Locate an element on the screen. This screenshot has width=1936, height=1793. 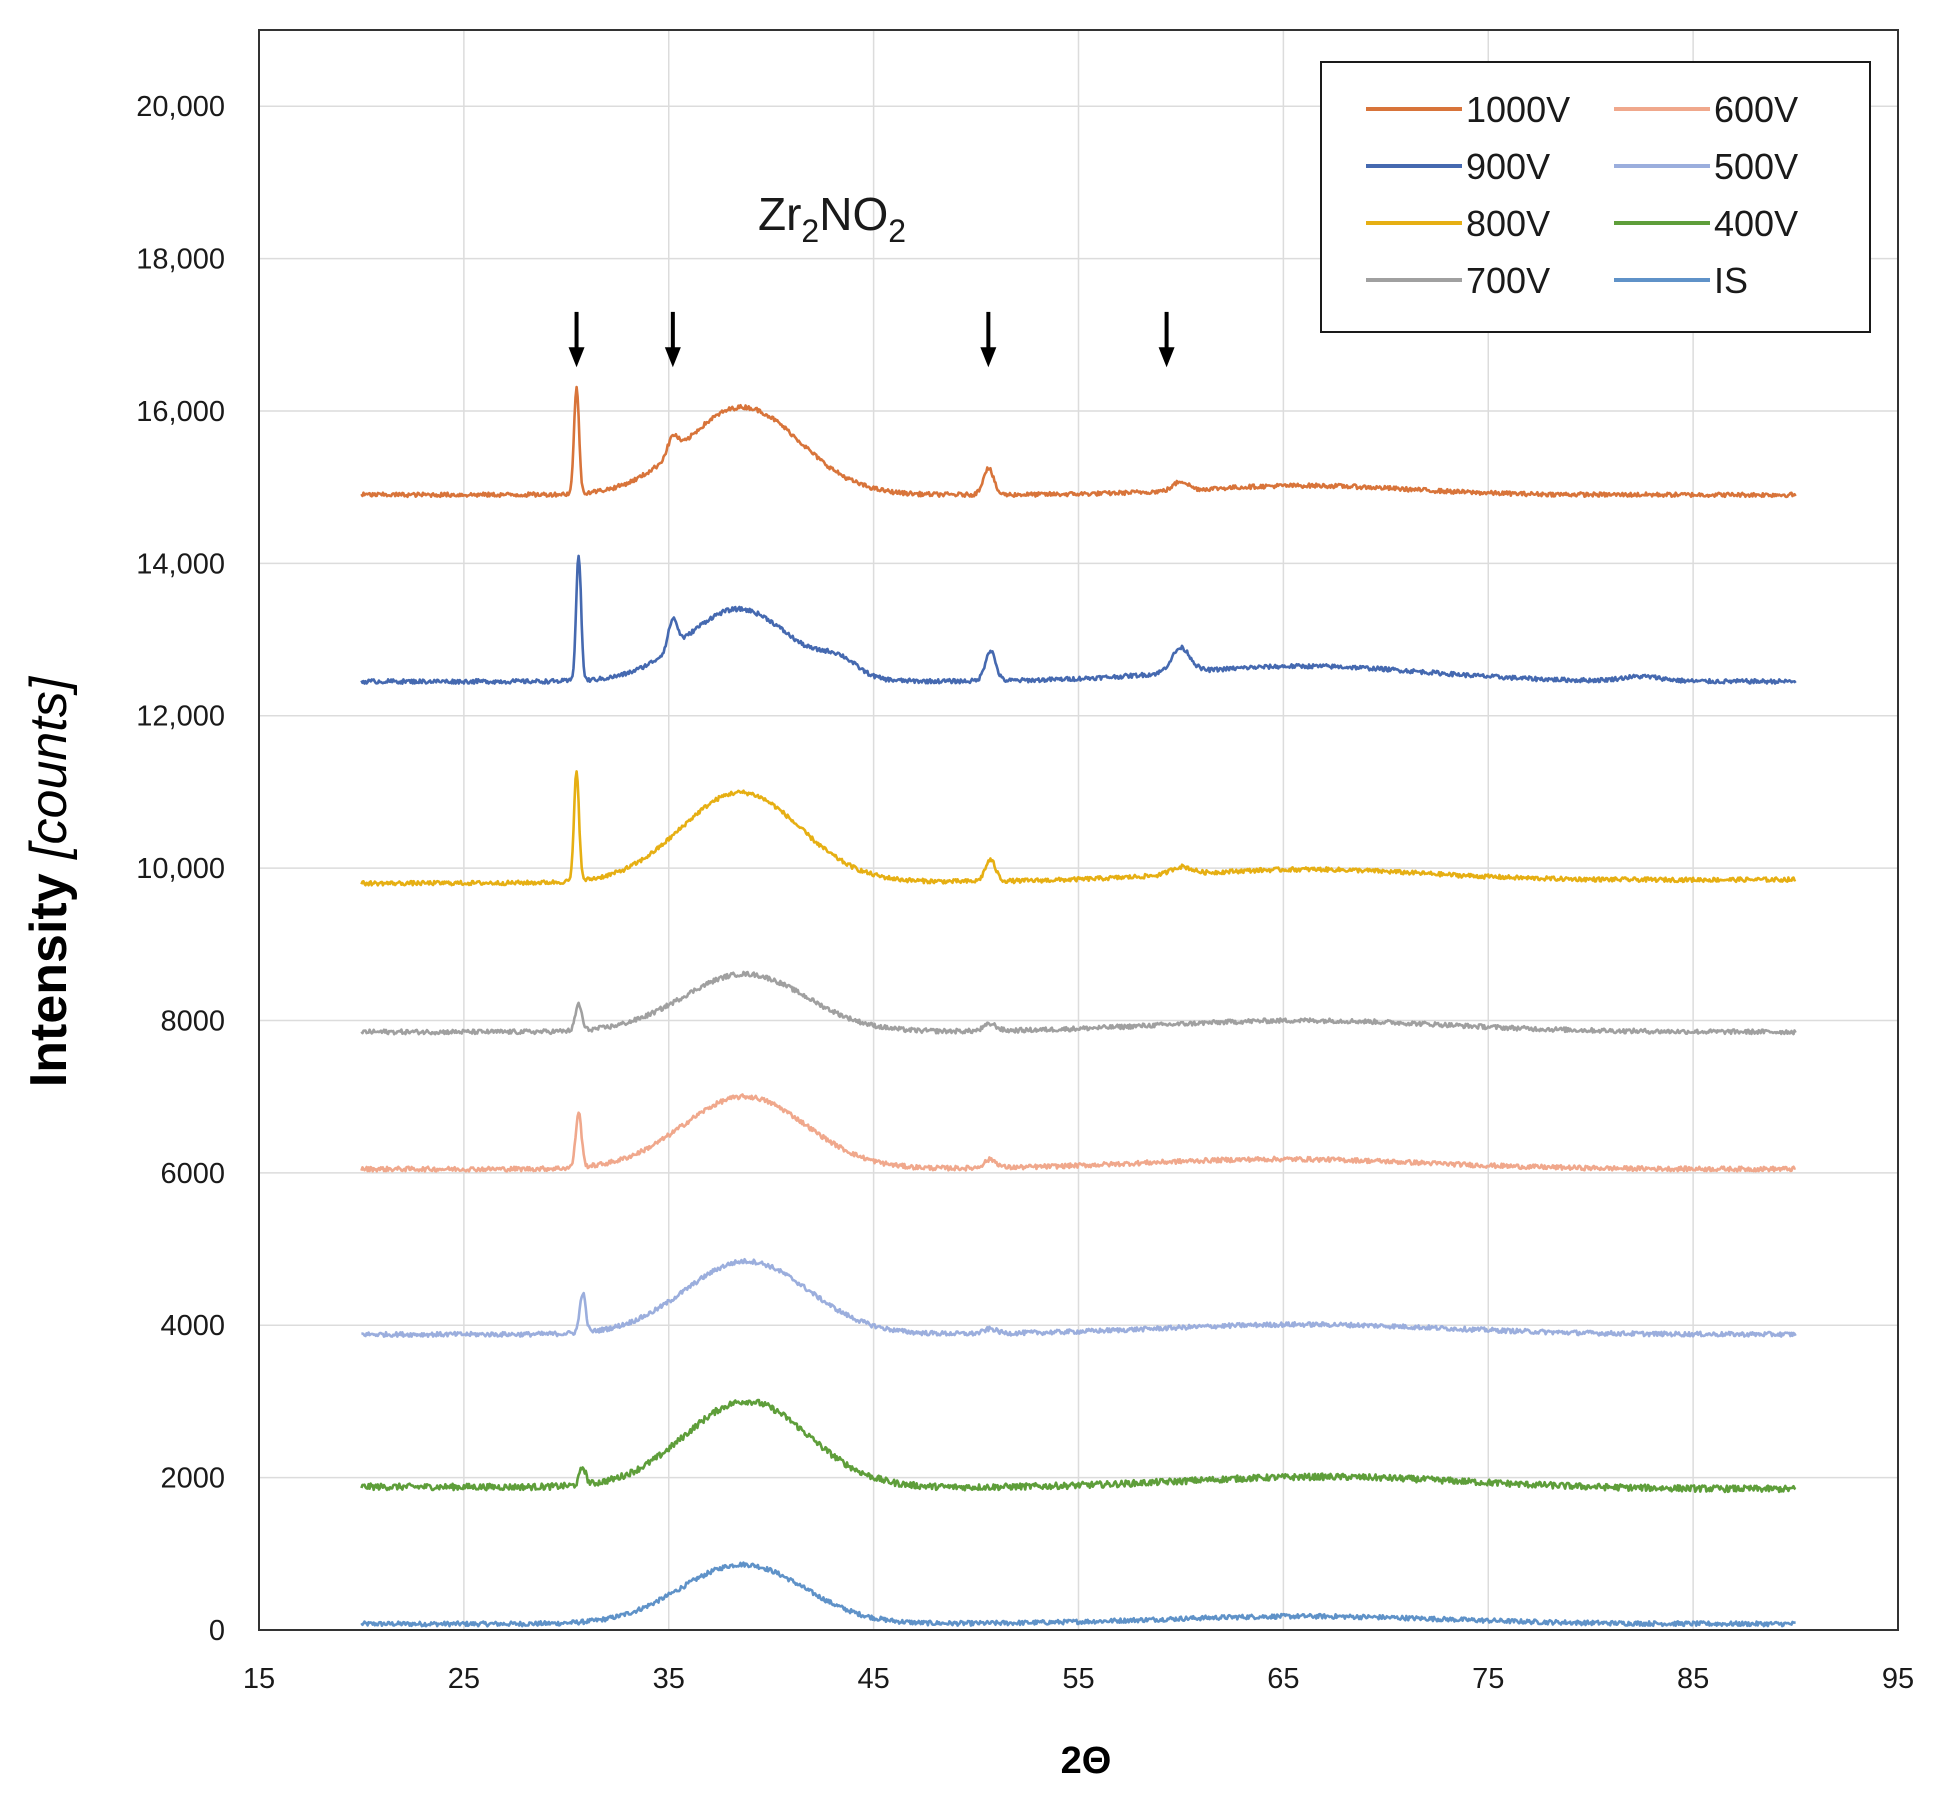
legend-label: 500V is located at coordinates (1756, 166).